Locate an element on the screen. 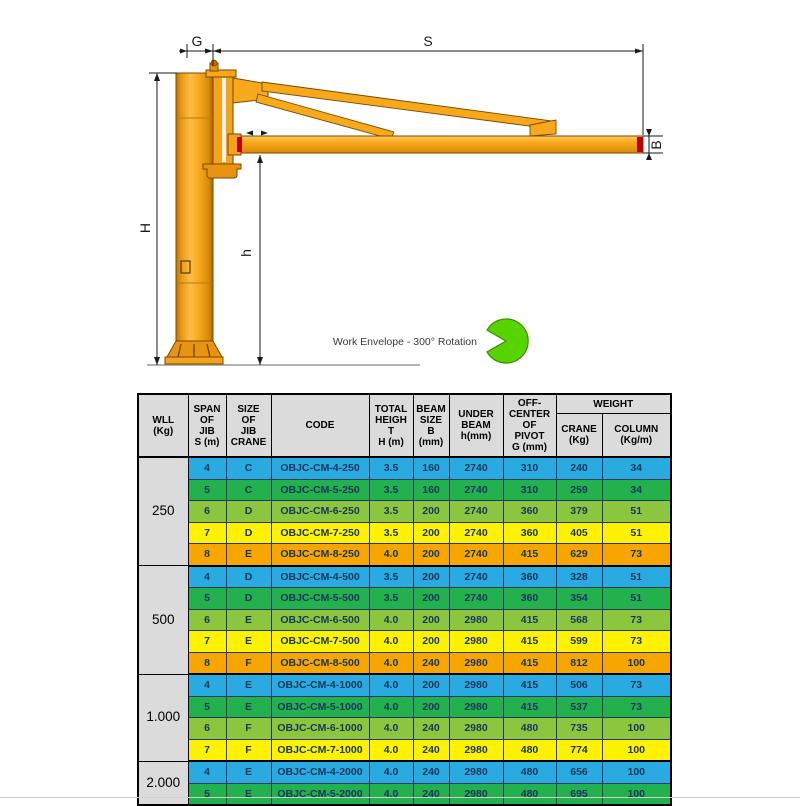 Image resolution: width=800 pixels, height=806 pixels. beam-top-mark-left is located at coordinates (249, 133).